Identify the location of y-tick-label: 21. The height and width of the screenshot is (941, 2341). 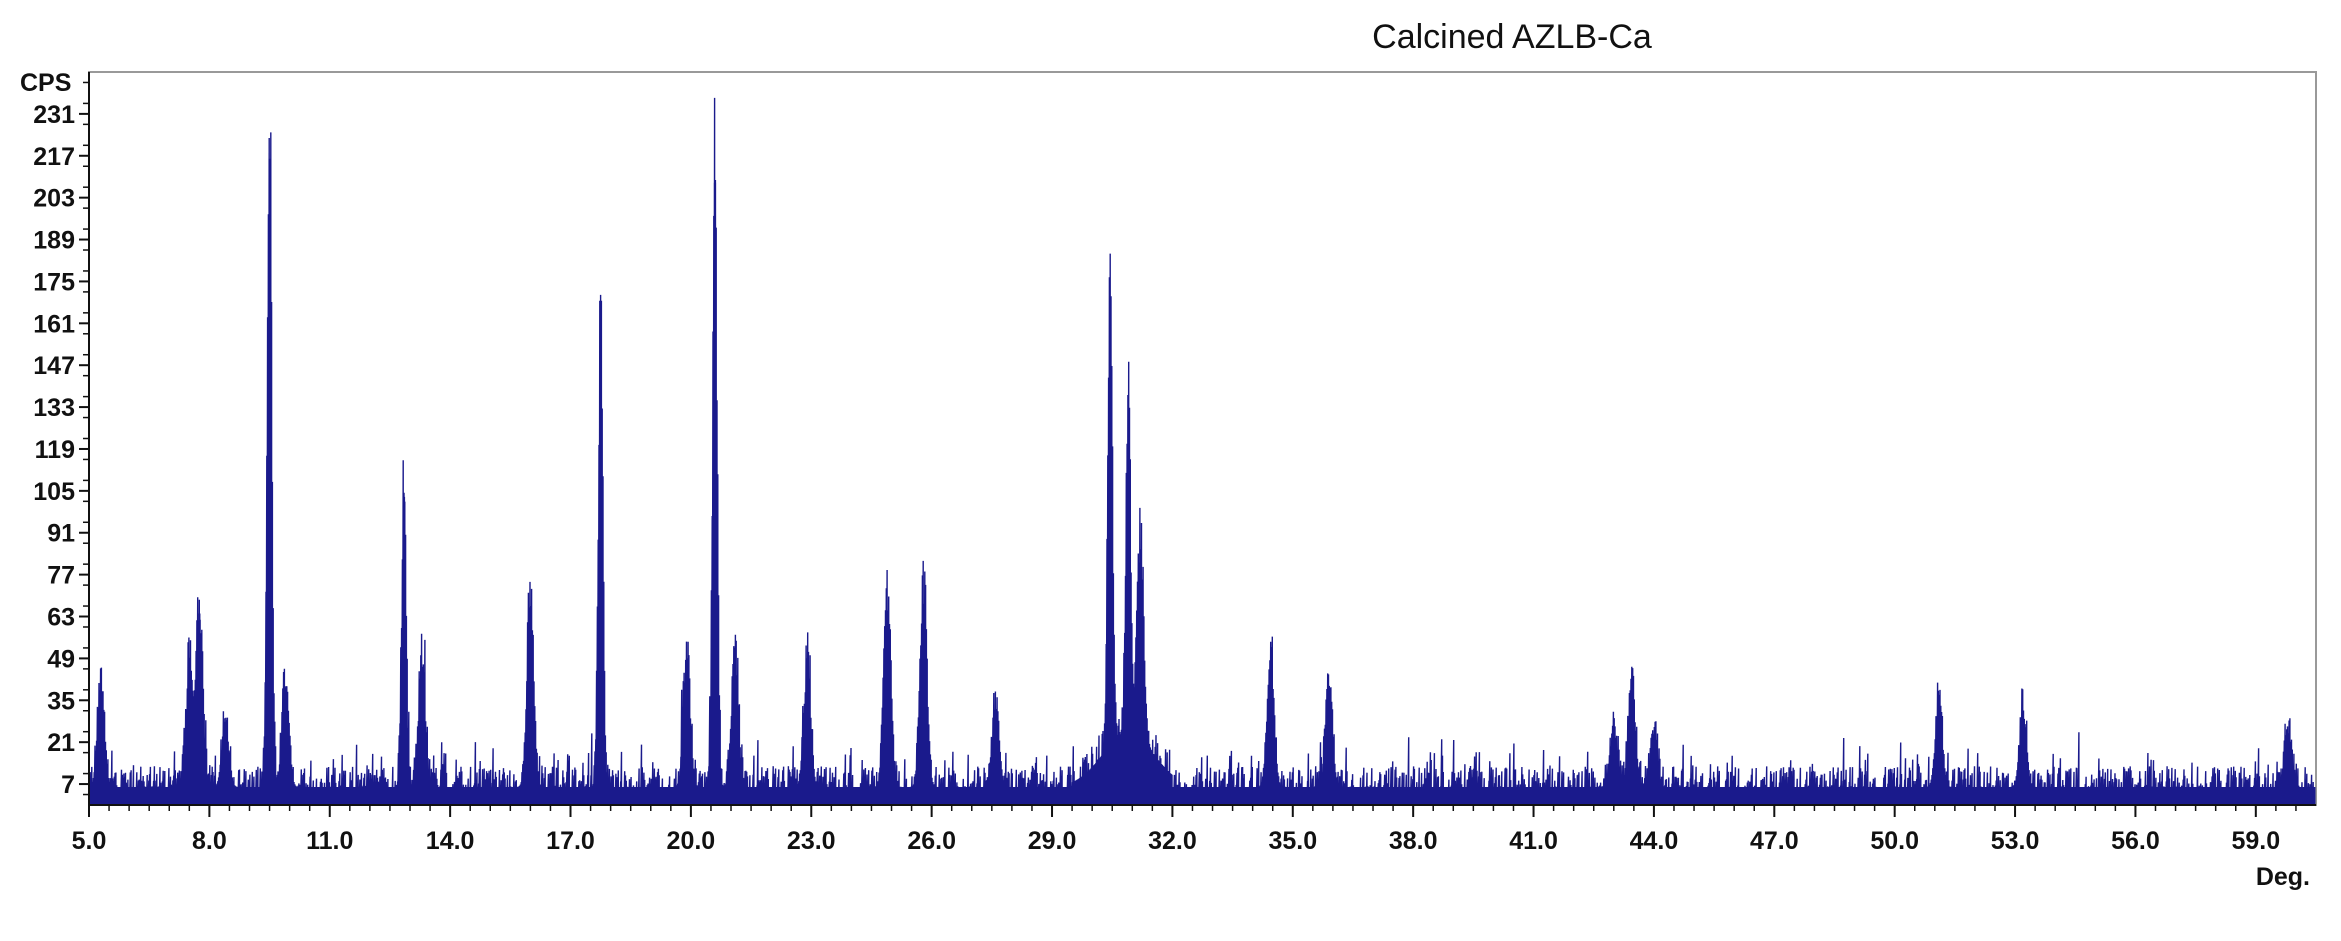
(61, 743).